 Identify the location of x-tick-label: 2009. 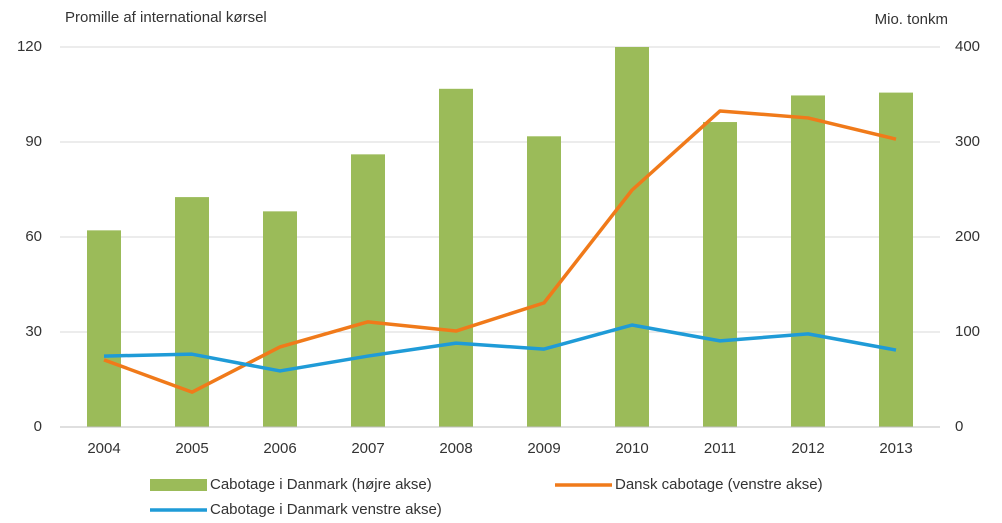
(543, 448).